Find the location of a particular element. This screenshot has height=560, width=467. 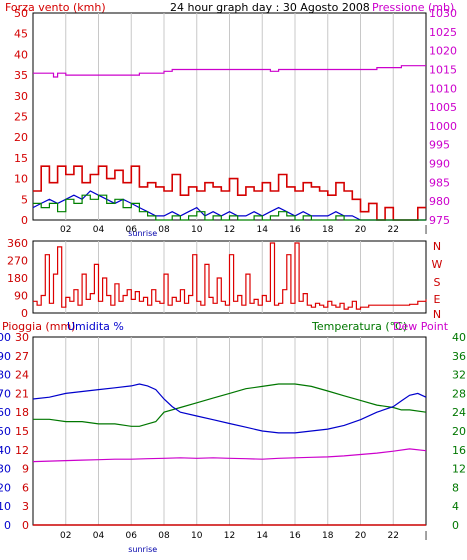

direction-left-axis: 0 90 180 270 360 is located at coordinates (17, 278).